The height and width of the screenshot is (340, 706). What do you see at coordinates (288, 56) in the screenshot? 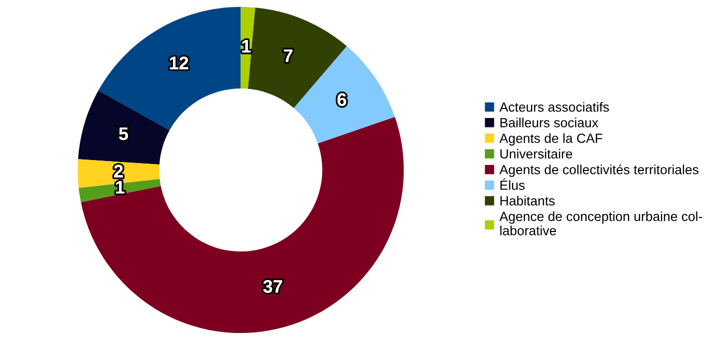
I see `data-label: 7` at bounding box center [288, 56].